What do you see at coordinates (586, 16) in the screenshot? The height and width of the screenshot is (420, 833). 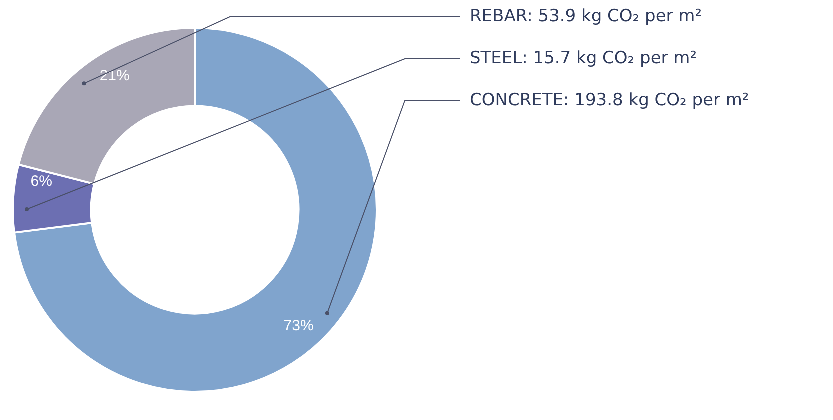 I see `slice-label: REBAR: 53.9 kg CO₂ per m²` at bounding box center [586, 16].